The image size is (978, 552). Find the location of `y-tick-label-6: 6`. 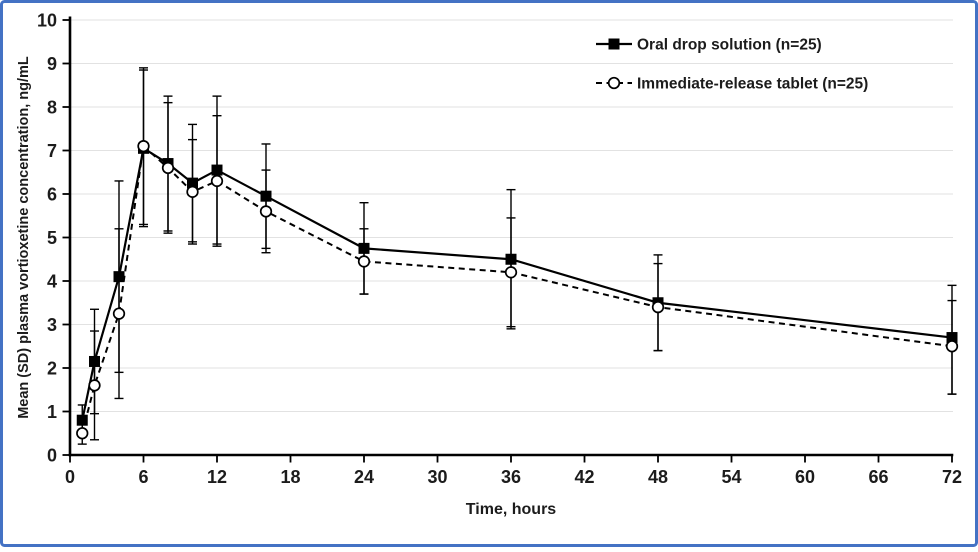

y-tick-label-6: 6 is located at coordinates (52, 194).